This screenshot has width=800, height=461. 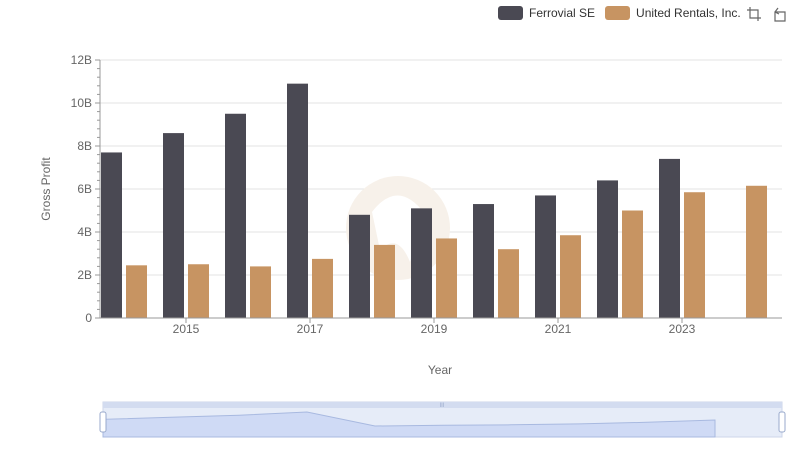 I want to click on y-tick-label: 0, so click(x=88, y=318).